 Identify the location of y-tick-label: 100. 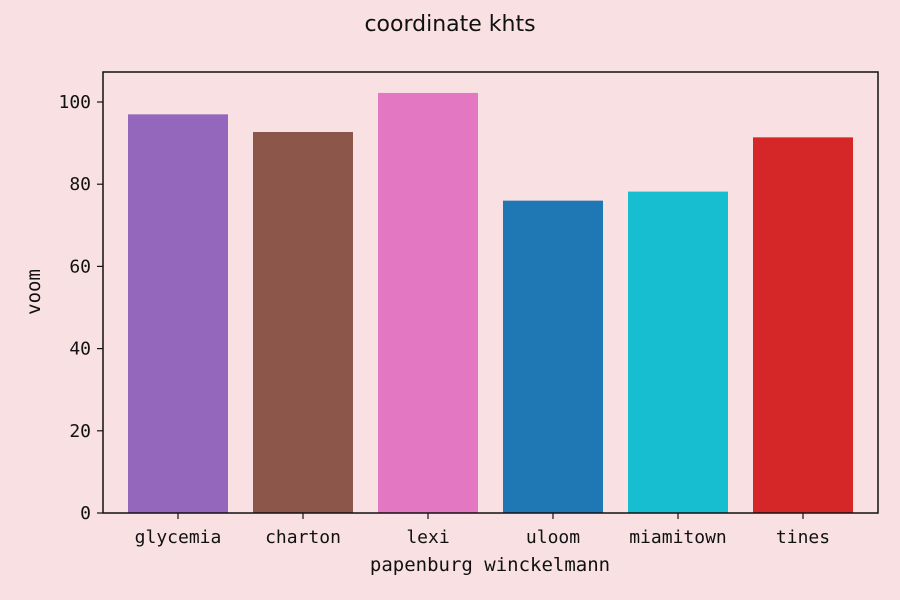
(74, 102).